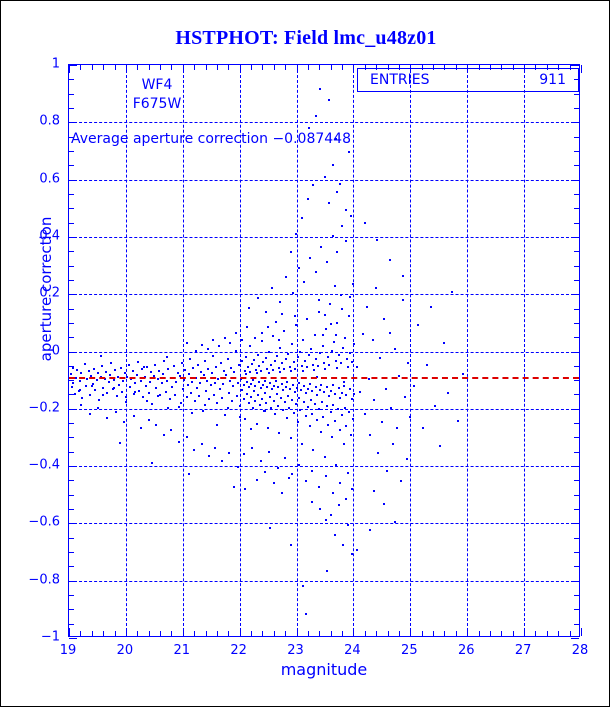  Describe the element at coordinates (49, 236) in the screenshot. I see `y-tick-label: 0.4` at that location.